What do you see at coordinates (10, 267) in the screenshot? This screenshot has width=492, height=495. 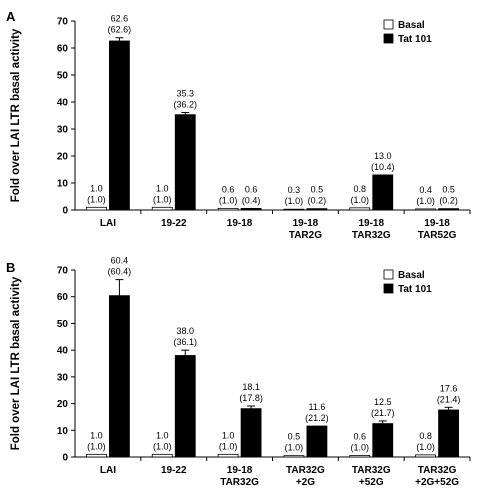 I see `panel-letter: B` at bounding box center [10, 267].